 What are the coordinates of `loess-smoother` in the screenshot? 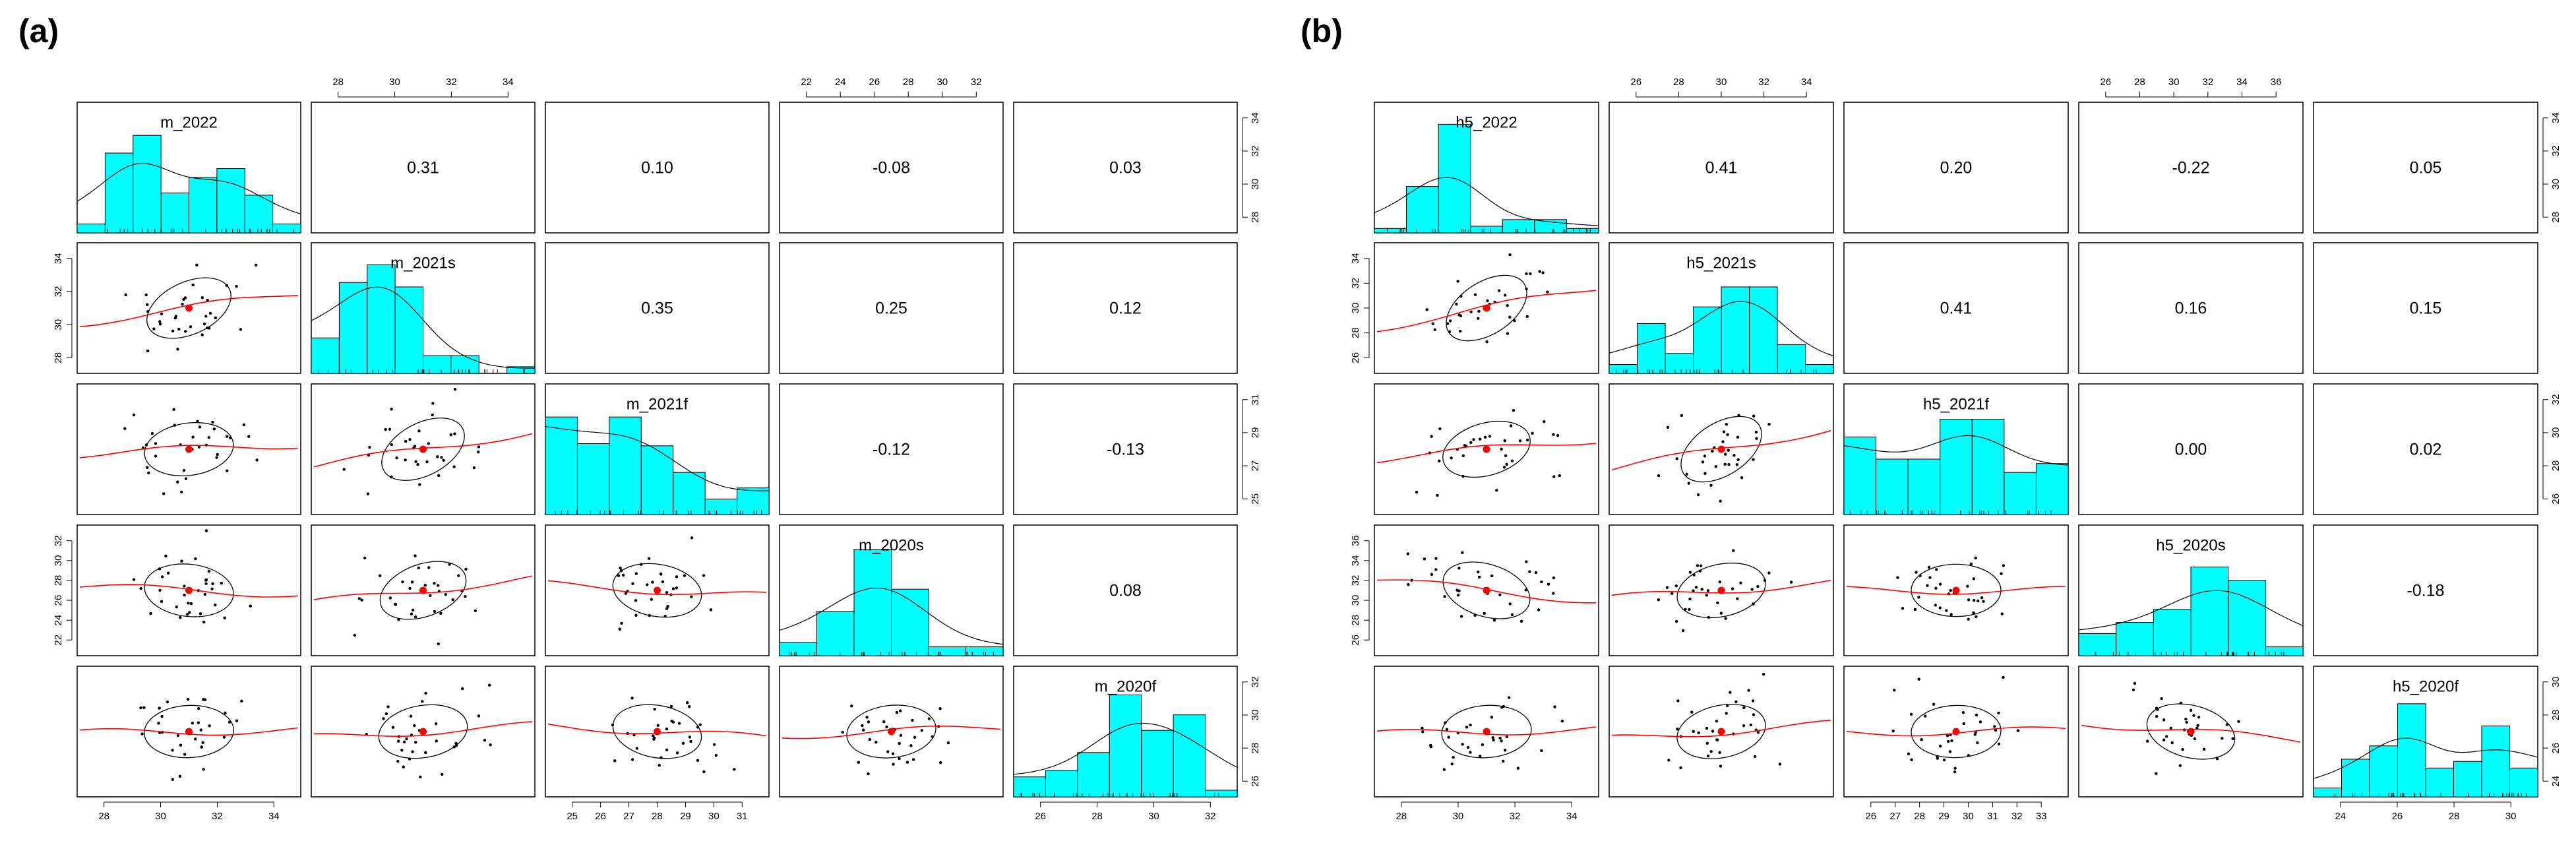 It's located at (1956, 590).